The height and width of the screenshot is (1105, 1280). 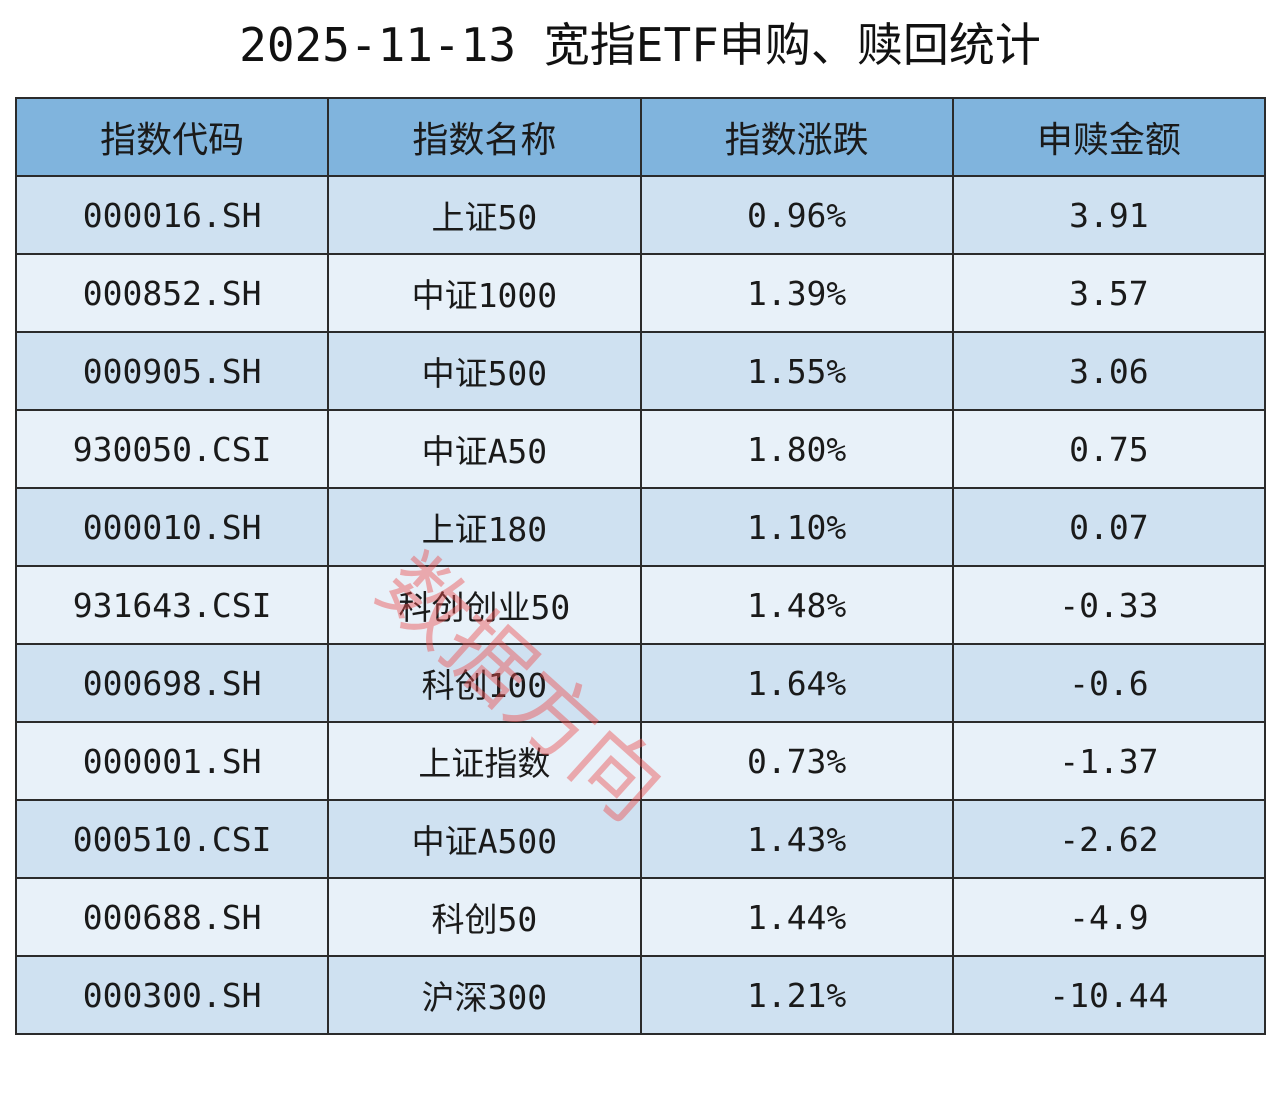 I want to click on table-cell: 上证指数, so click(x=484, y=761).